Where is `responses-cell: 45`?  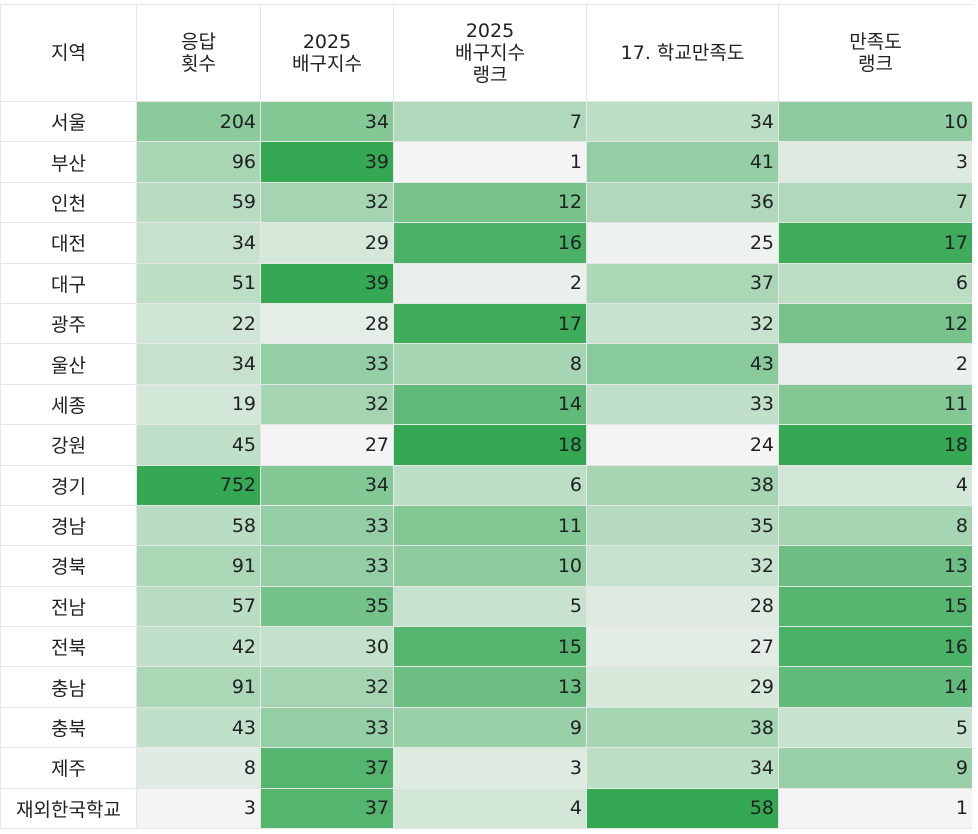 responses-cell: 45 is located at coordinates (198, 445).